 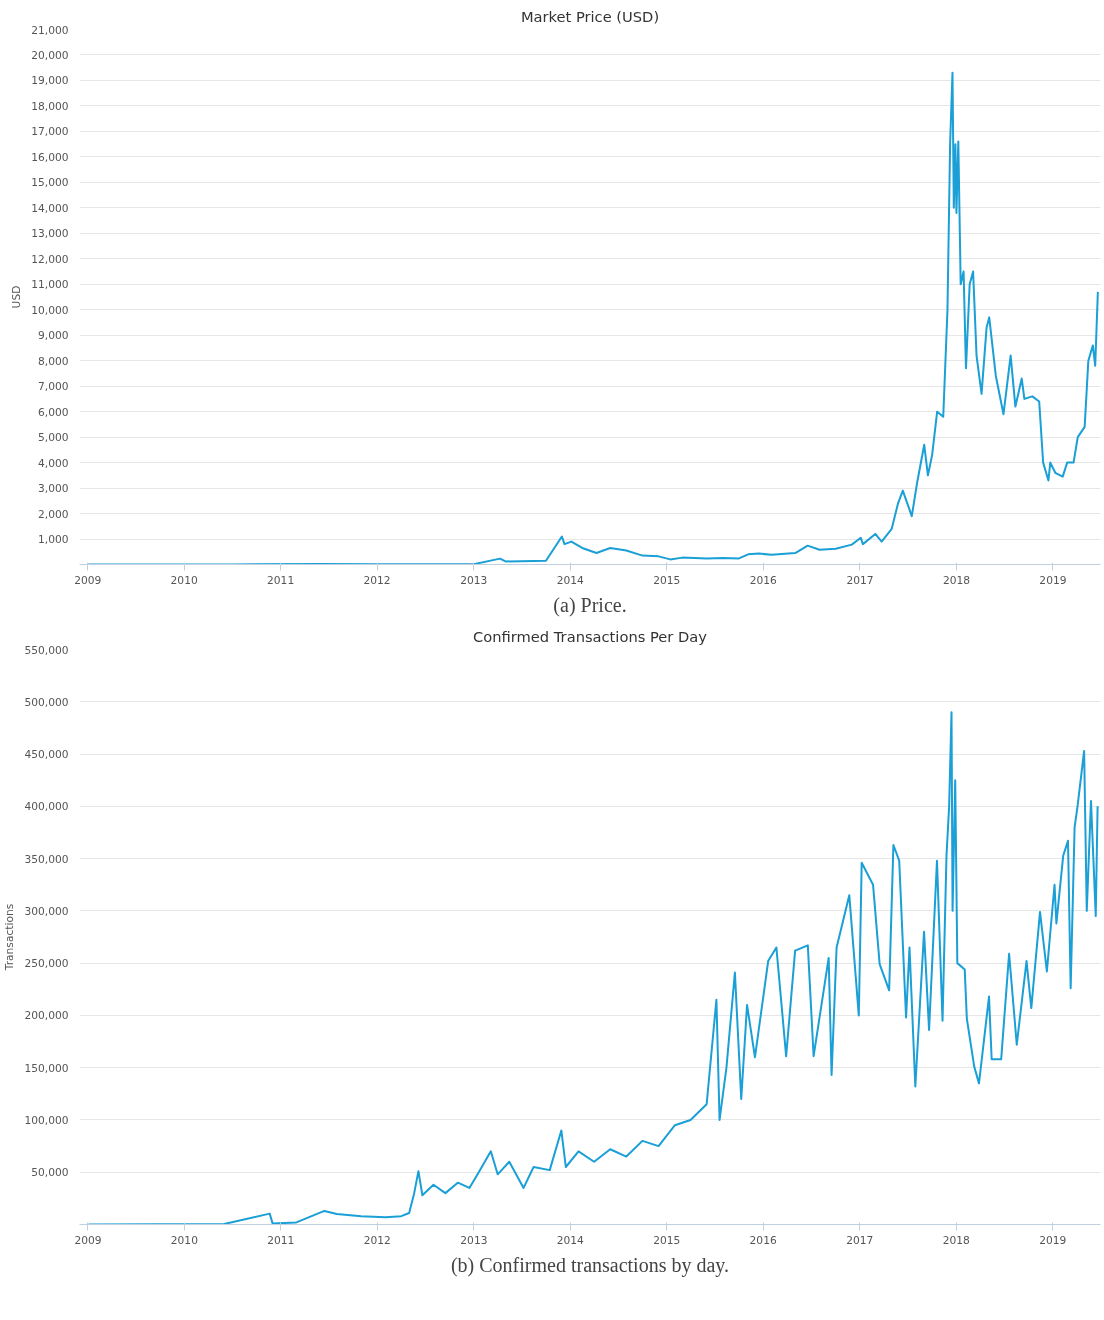 I want to click on y-axis-title: Transactions, so click(x=10, y=937).